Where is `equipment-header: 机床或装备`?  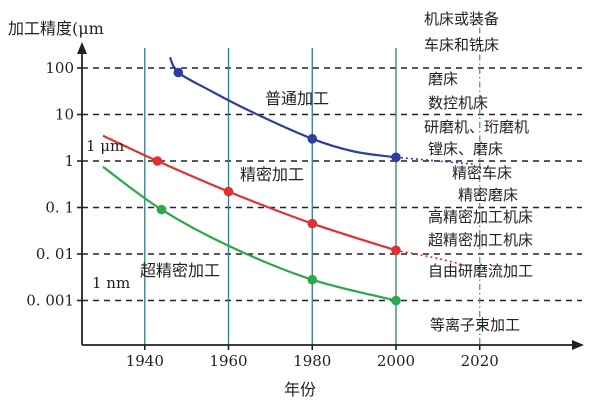
equipment-header: 机床或装备 is located at coordinates (461, 19).